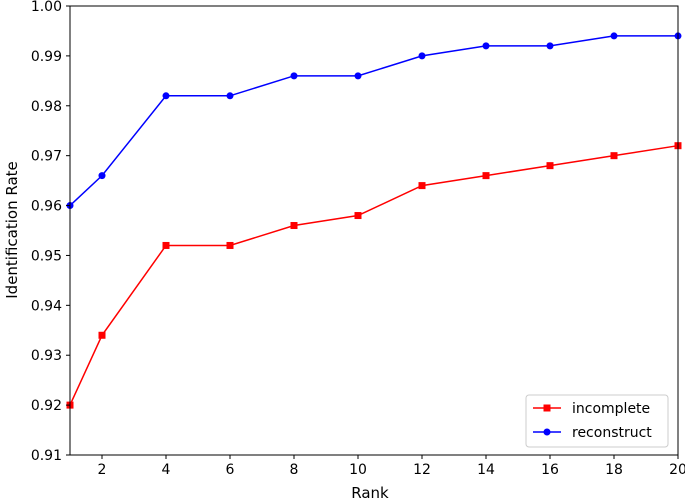 The height and width of the screenshot is (504, 685). I want to click on y-tick-label: 0.93, so click(46, 356).